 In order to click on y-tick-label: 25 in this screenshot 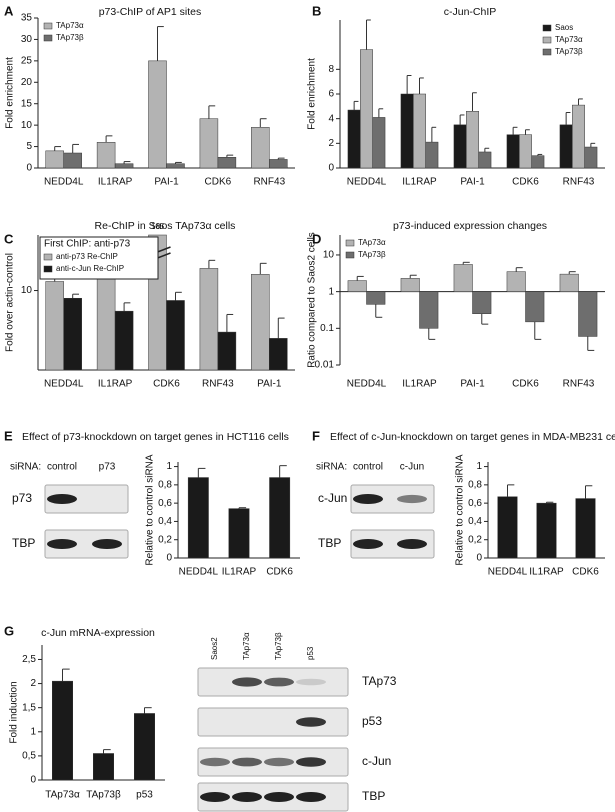, I will do `click(27, 60)`.